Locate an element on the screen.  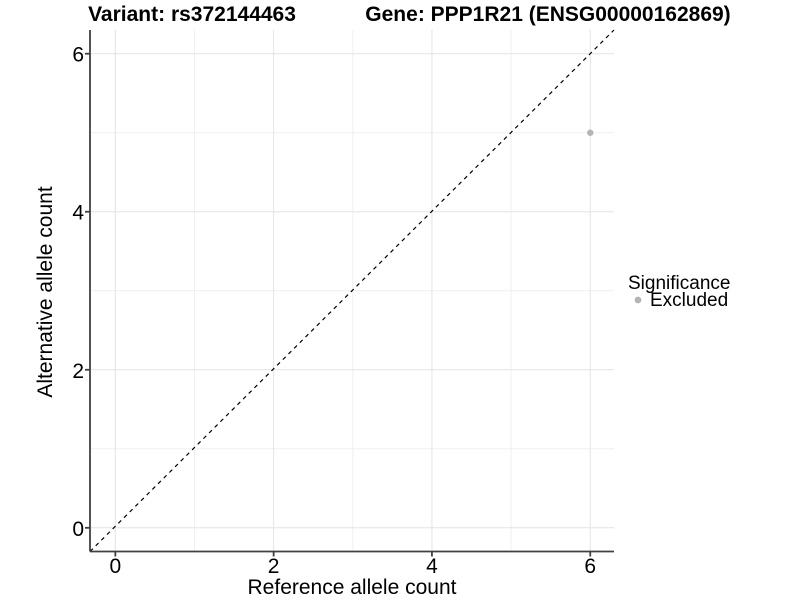
y-tick-label: 2 is located at coordinates (78, 371).